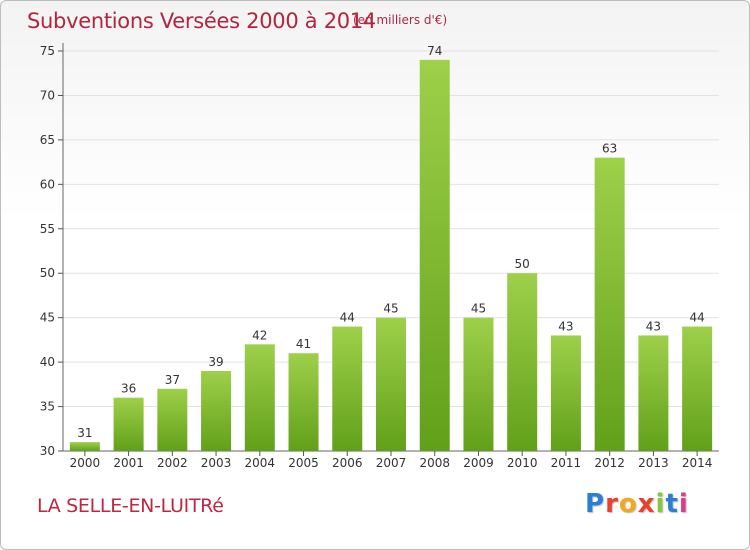  What do you see at coordinates (215, 362) in the screenshot?
I see `data-label: 39` at bounding box center [215, 362].